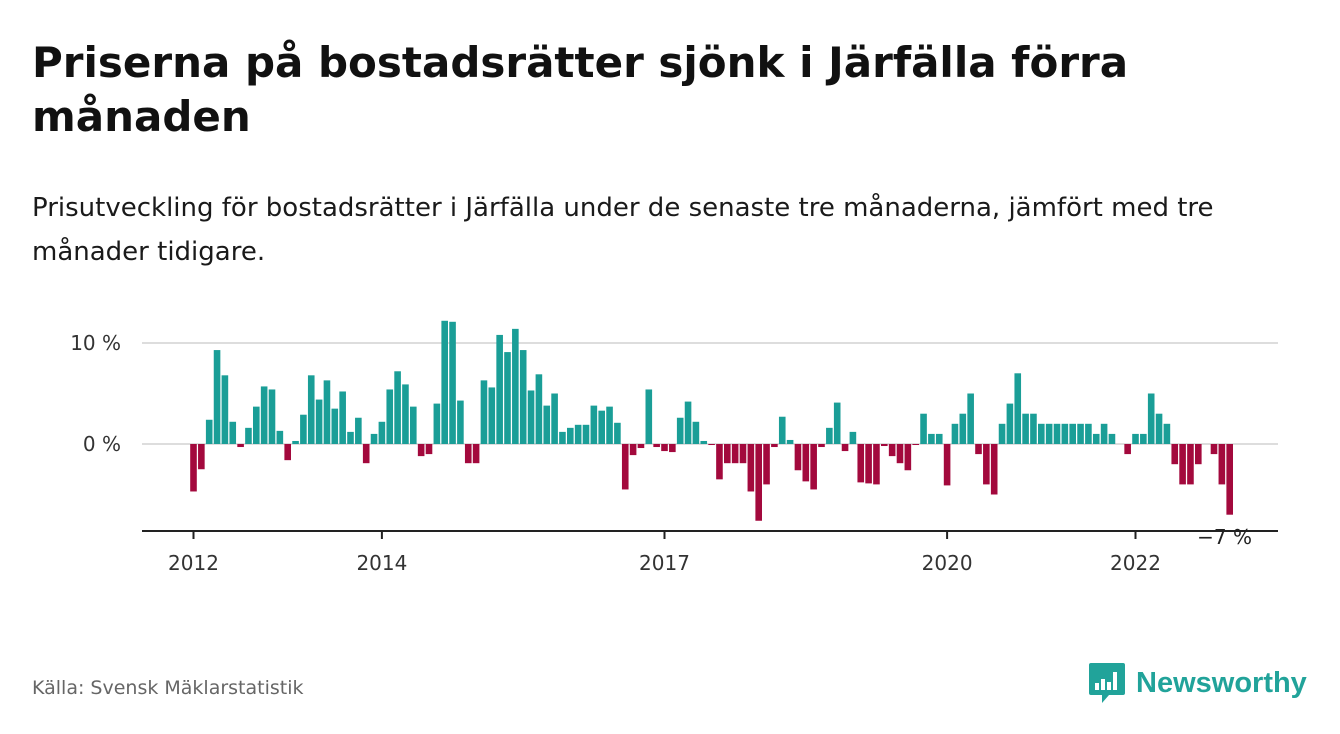  I want to click on y-tick-label: 0 %, so click(102, 444).